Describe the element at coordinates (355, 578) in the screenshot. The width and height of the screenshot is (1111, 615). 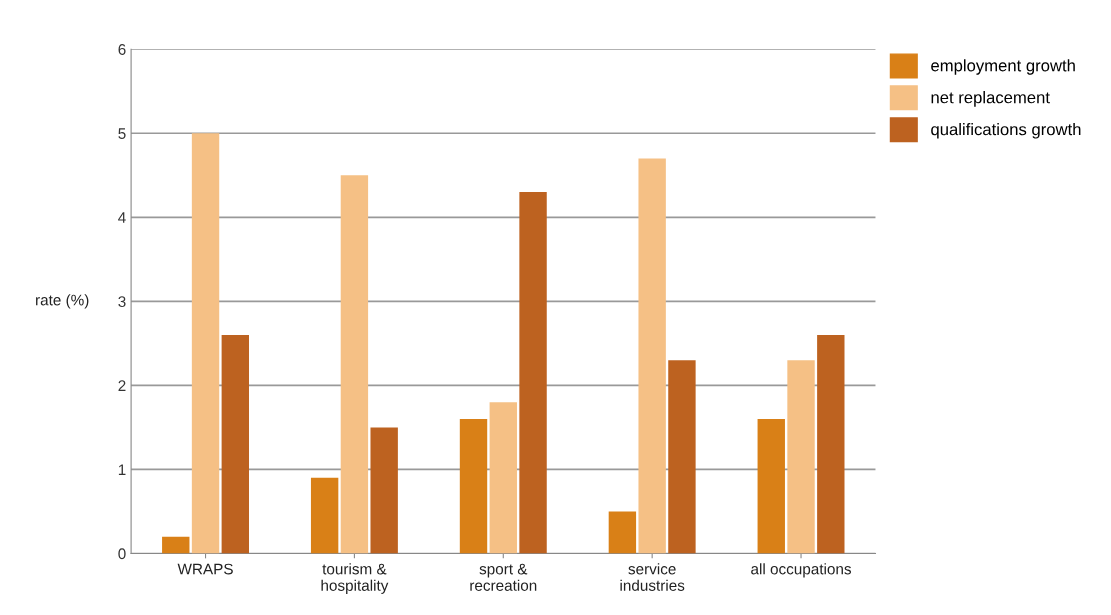
I see `x-tick-label: tourism & hospitality` at that location.